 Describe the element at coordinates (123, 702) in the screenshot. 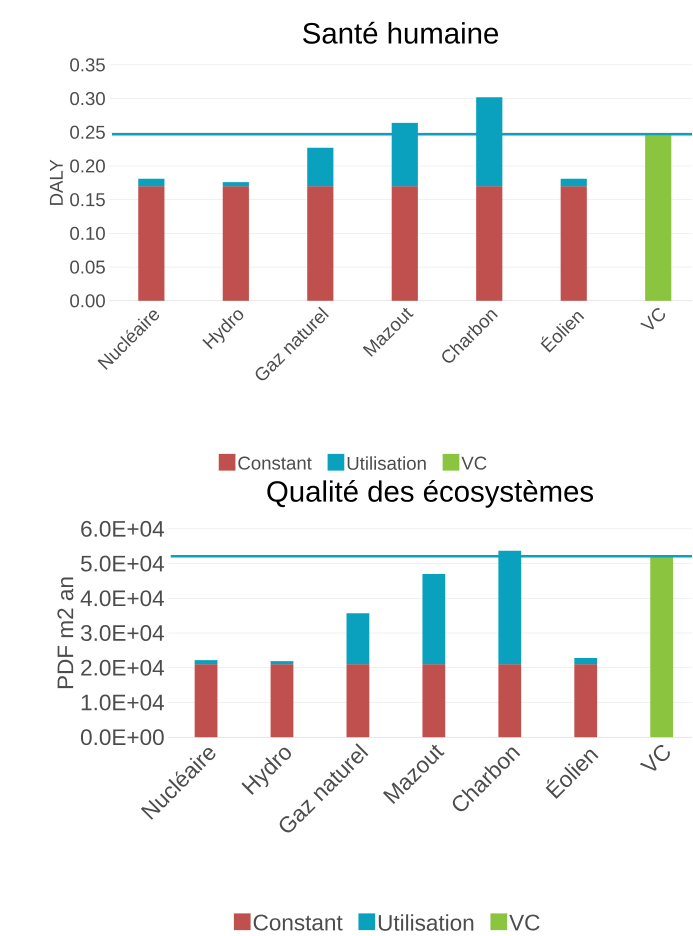

I see `y-tick-label: 1.0E+04` at that location.